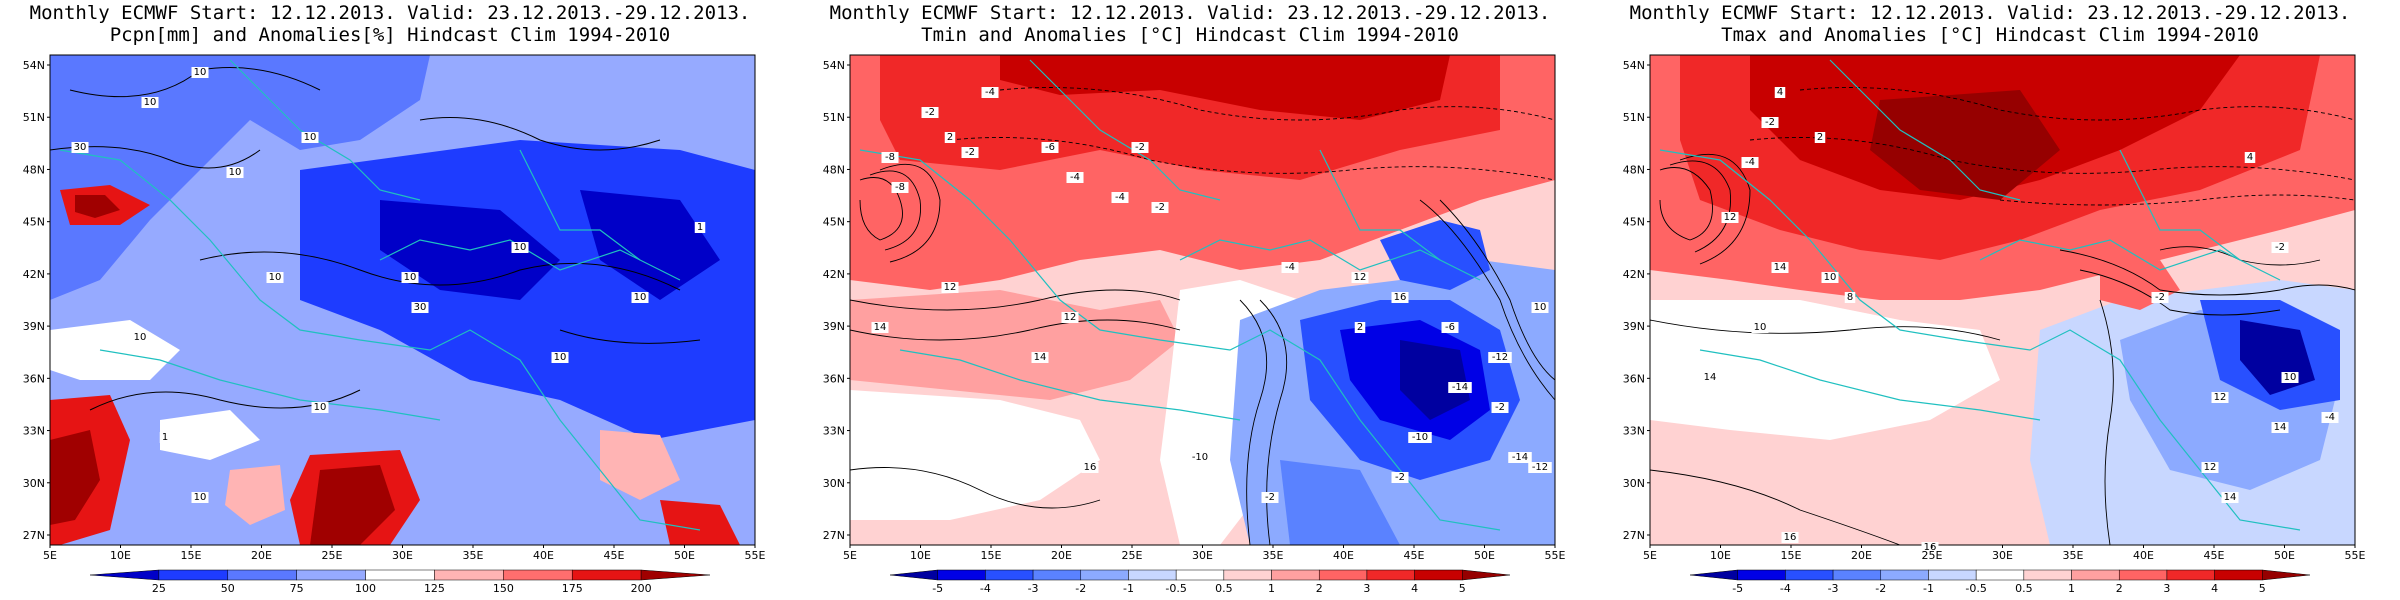 This screenshot has height=600, width=2400. What do you see at coordinates (34, 169) in the screenshot?
I see `precip-lat-label: 48N` at bounding box center [34, 169].